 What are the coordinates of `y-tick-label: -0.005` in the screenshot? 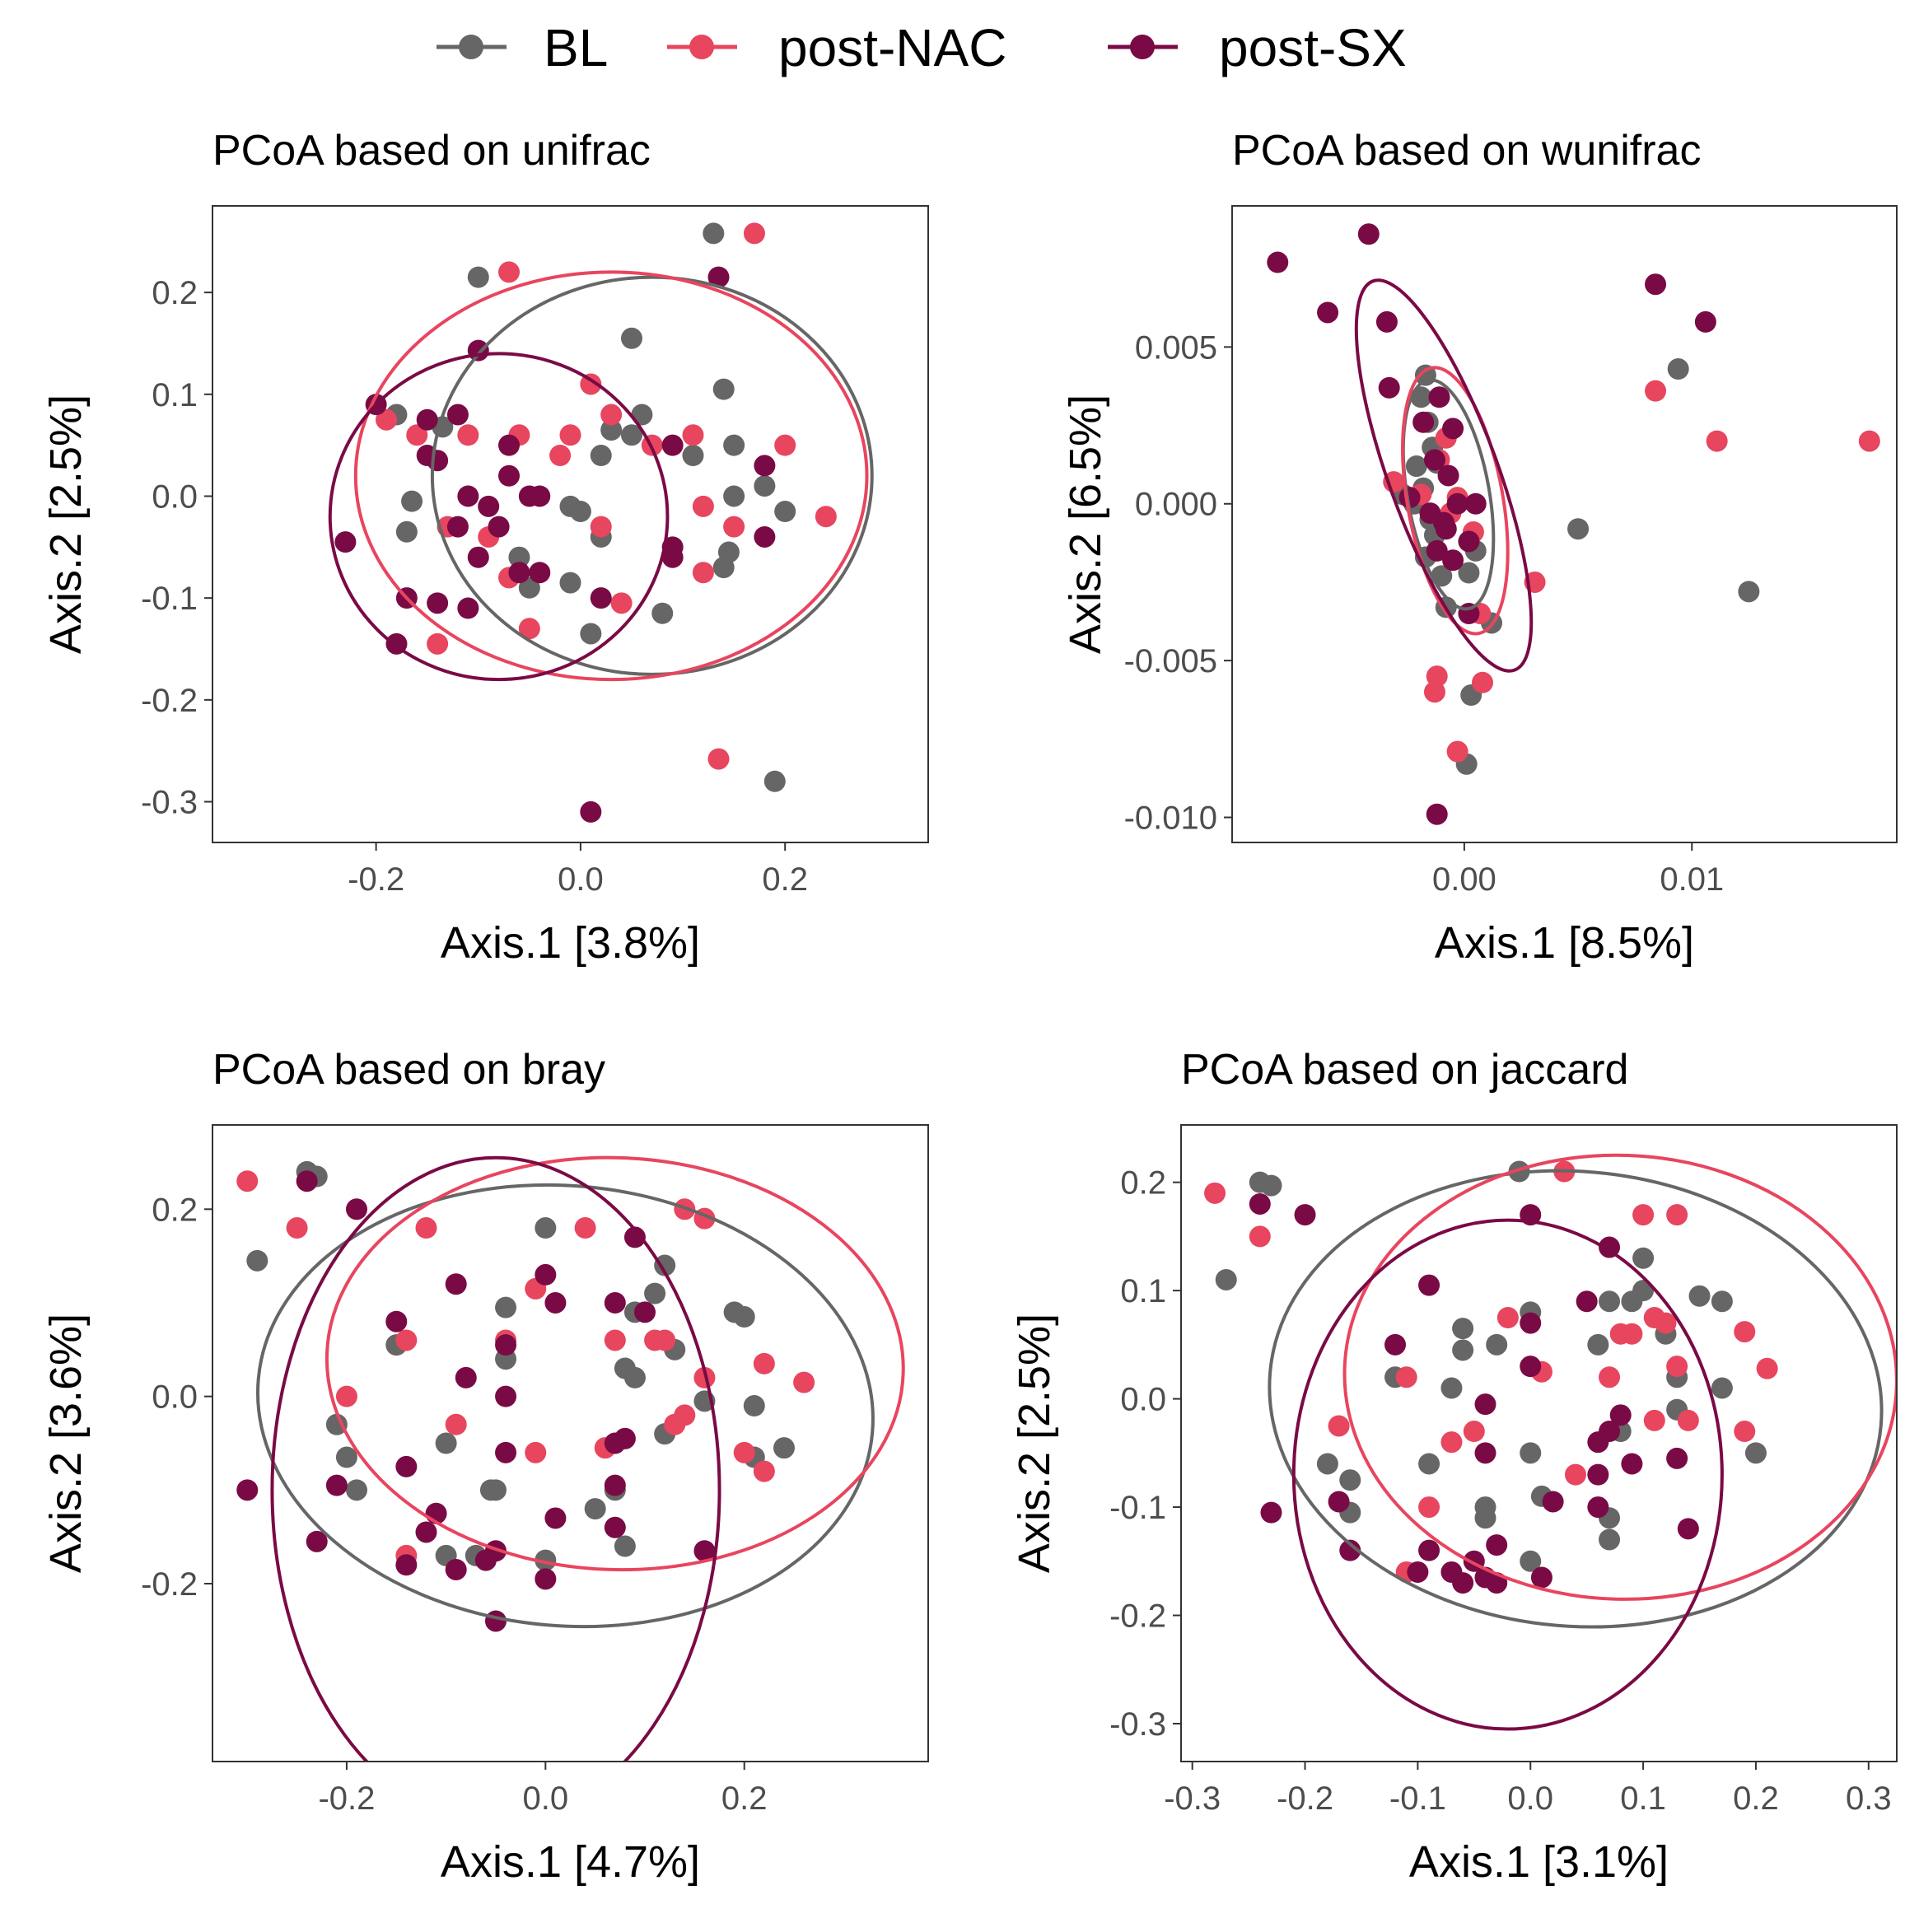 It's located at (1170, 661).